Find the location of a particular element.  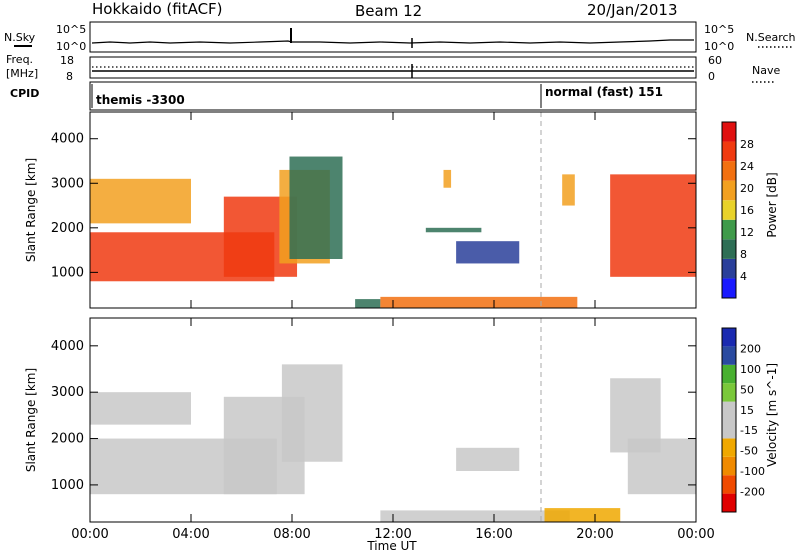

colorbar-tick-label: 20 is located at coordinates (747, 188).